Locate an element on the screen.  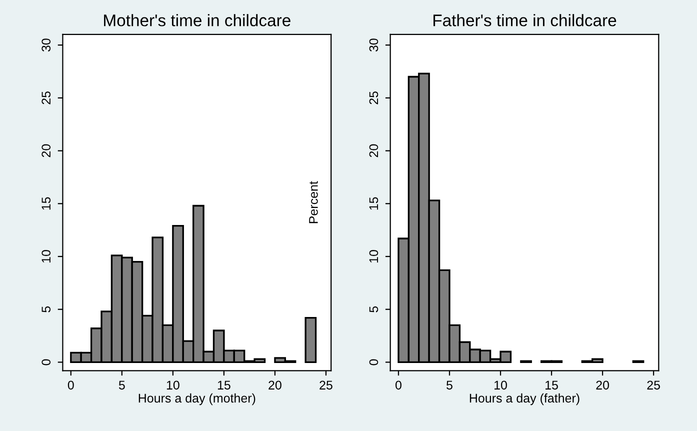
y-axis-title: Percent is located at coordinates (313, 202).